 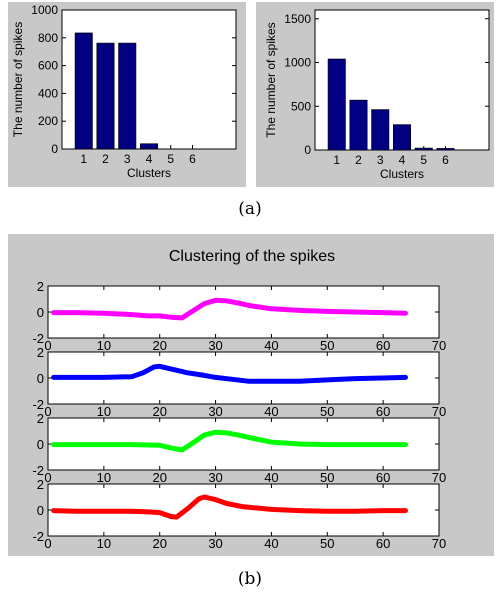 What do you see at coordinates (301, 106) in the screenshot?
I see `y-tick-label: 500` at bounding box center [301, 106].